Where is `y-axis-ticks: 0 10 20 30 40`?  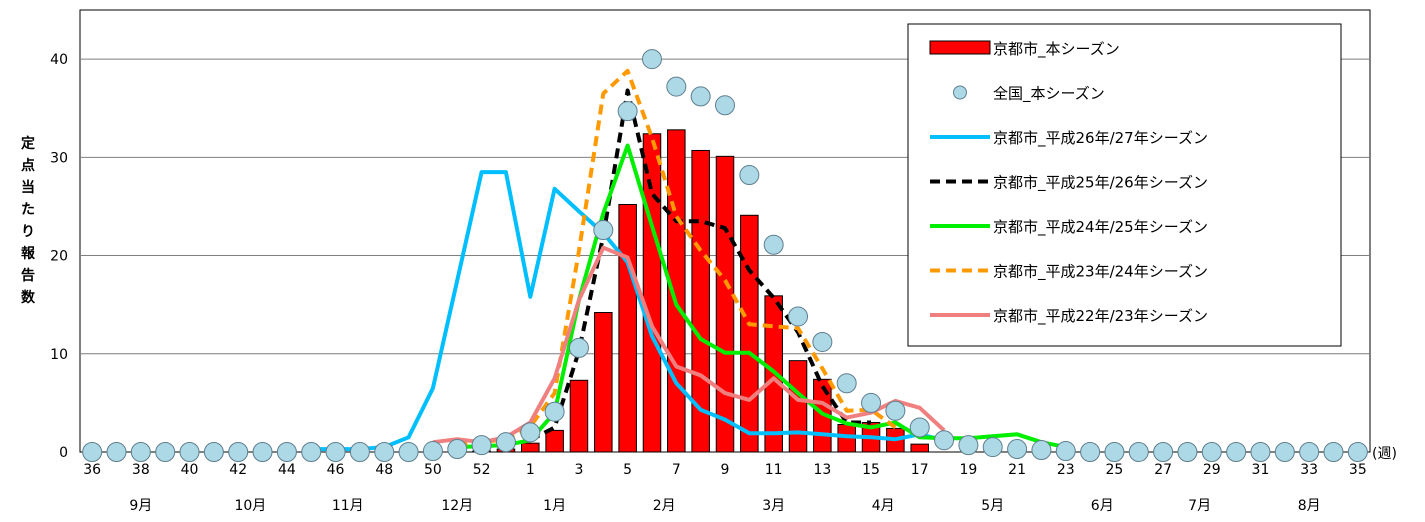
y-axis-ticks: 0 10 20 30 40 is located at coordinates (59, 256).